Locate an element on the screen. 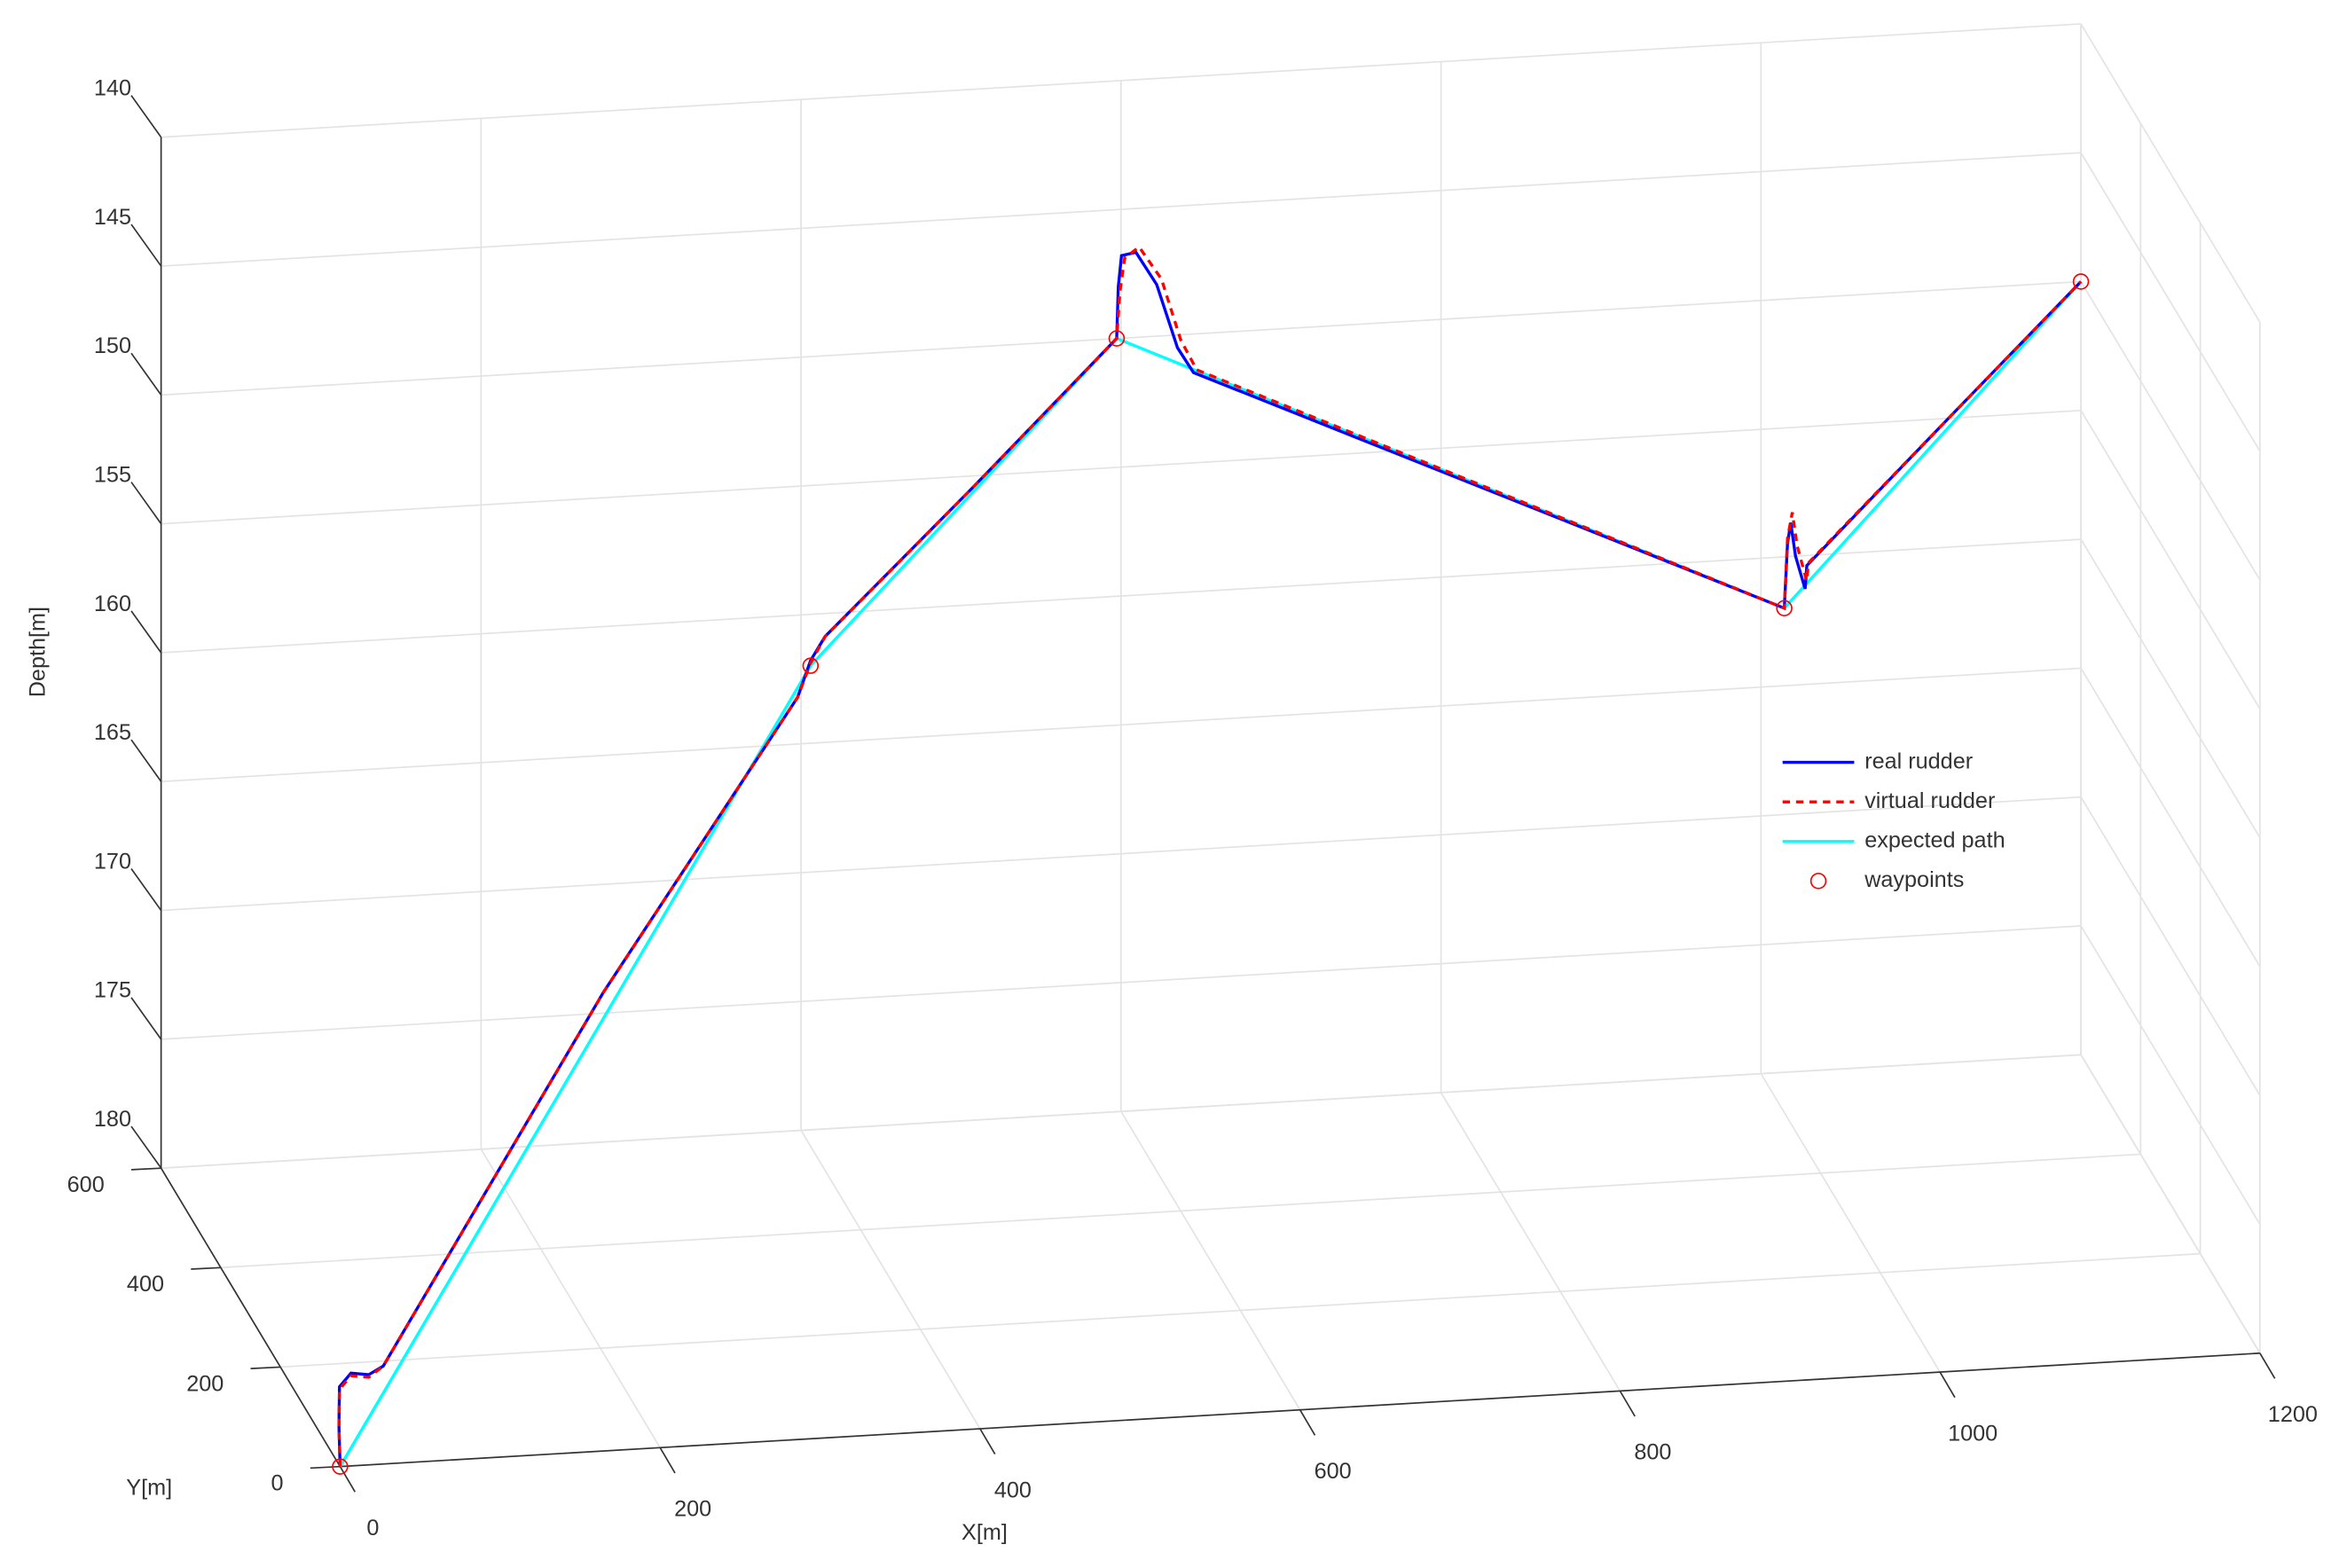 The image size is (2339, 1568). x-tick-label: 0 is located at coordinates (372, 1528).